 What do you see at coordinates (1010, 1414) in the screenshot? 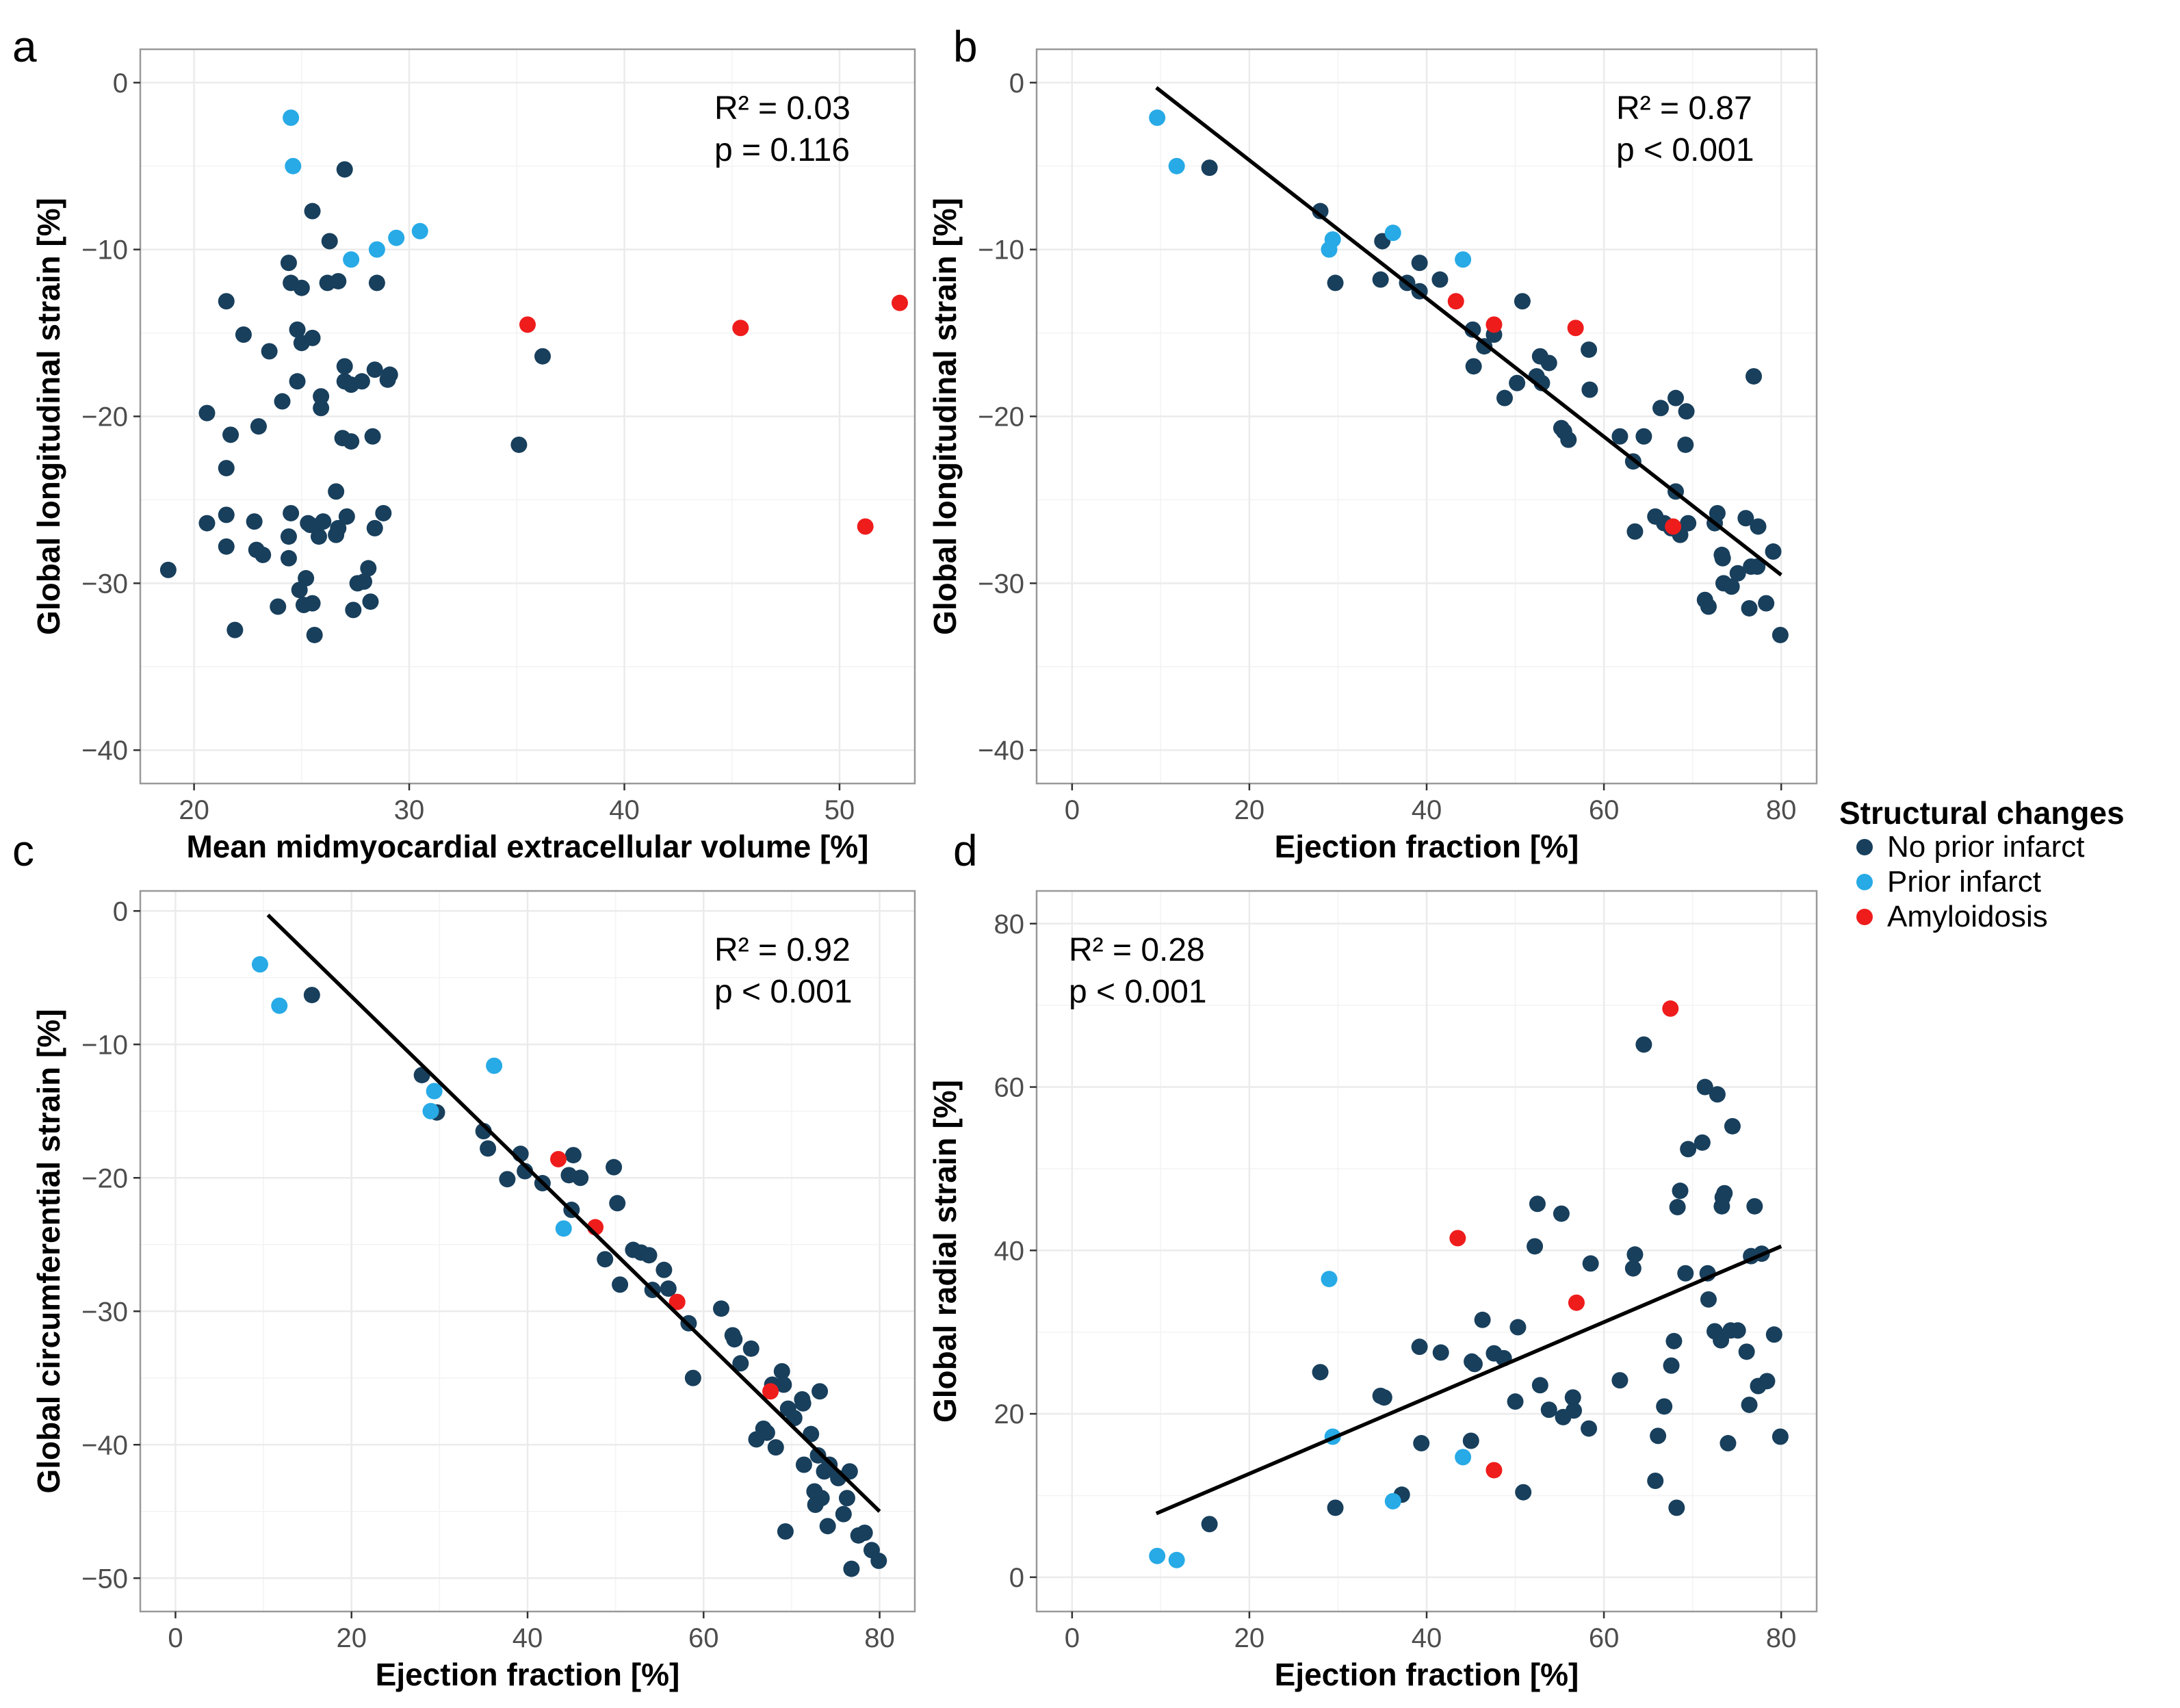
I see `y-tick-label: 20` at bounding box center [1010, 1414].